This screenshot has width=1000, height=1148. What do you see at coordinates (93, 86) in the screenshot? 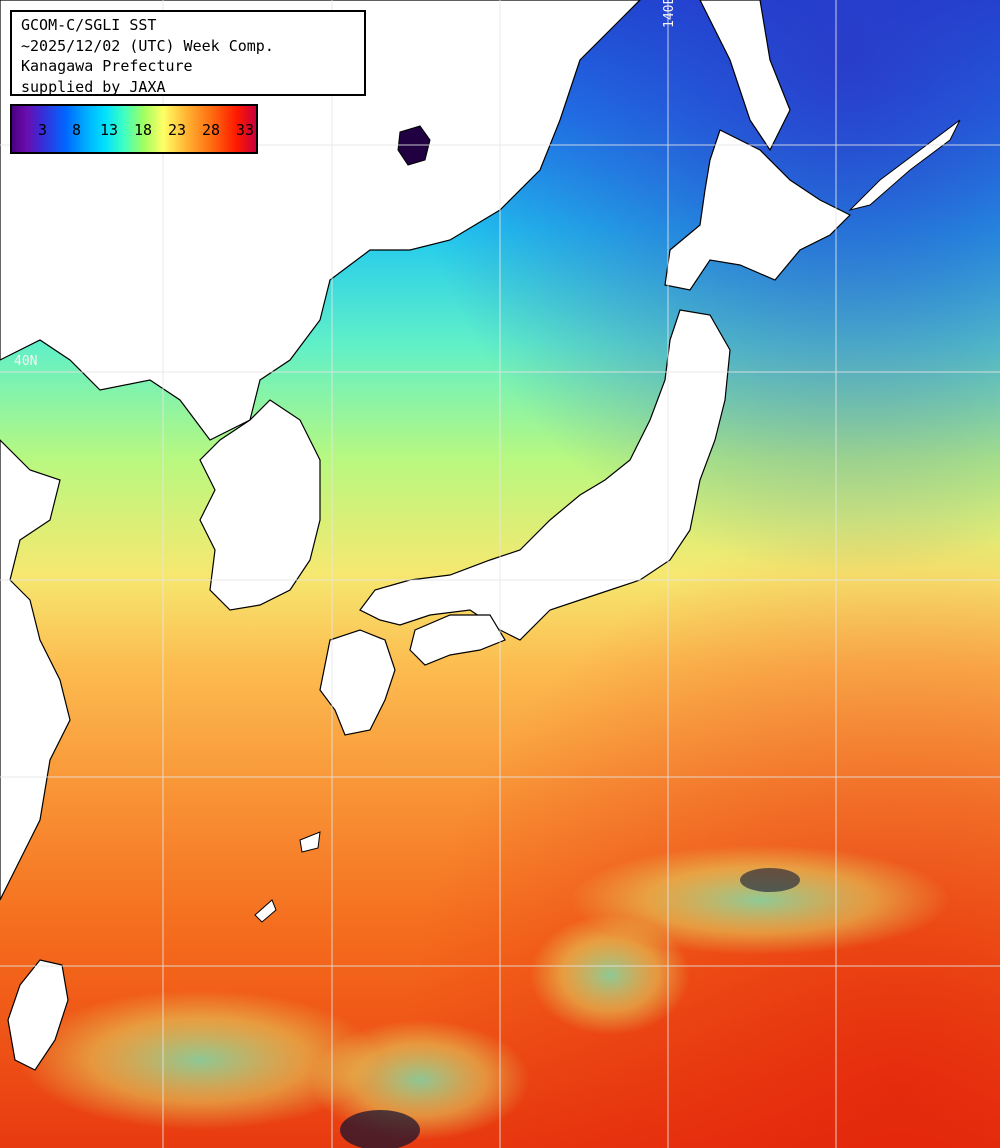
I see `title-line-supplier: supplied by JAXA` at bounding box center [93, 86].